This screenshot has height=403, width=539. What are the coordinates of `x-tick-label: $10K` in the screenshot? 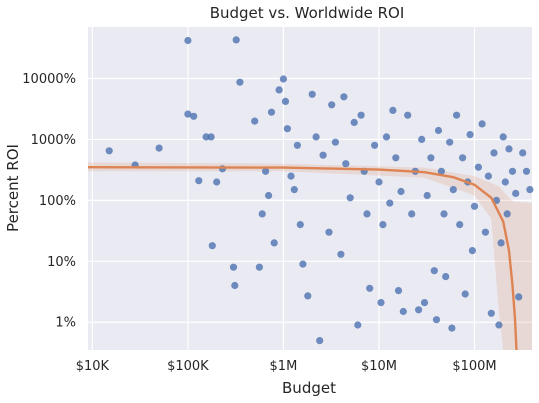 It's located at (93, 366).